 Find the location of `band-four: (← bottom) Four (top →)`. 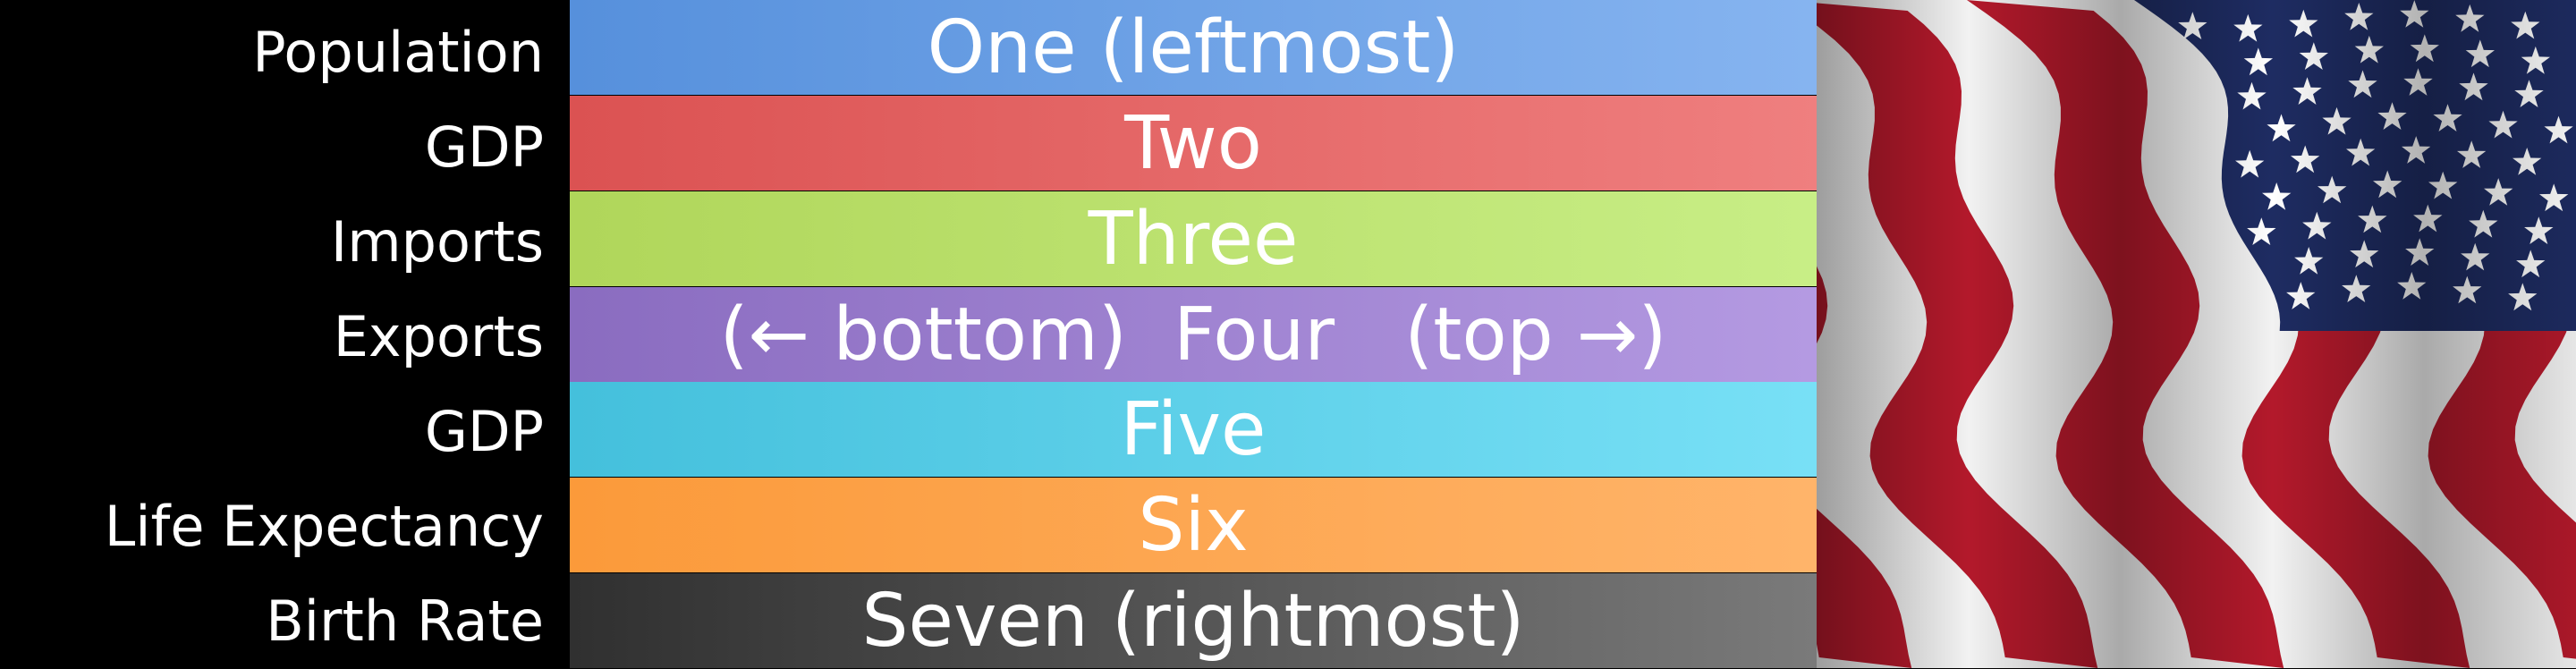

band-four: (← bottom) Four (top →) is located at coordinates (1193, 334).